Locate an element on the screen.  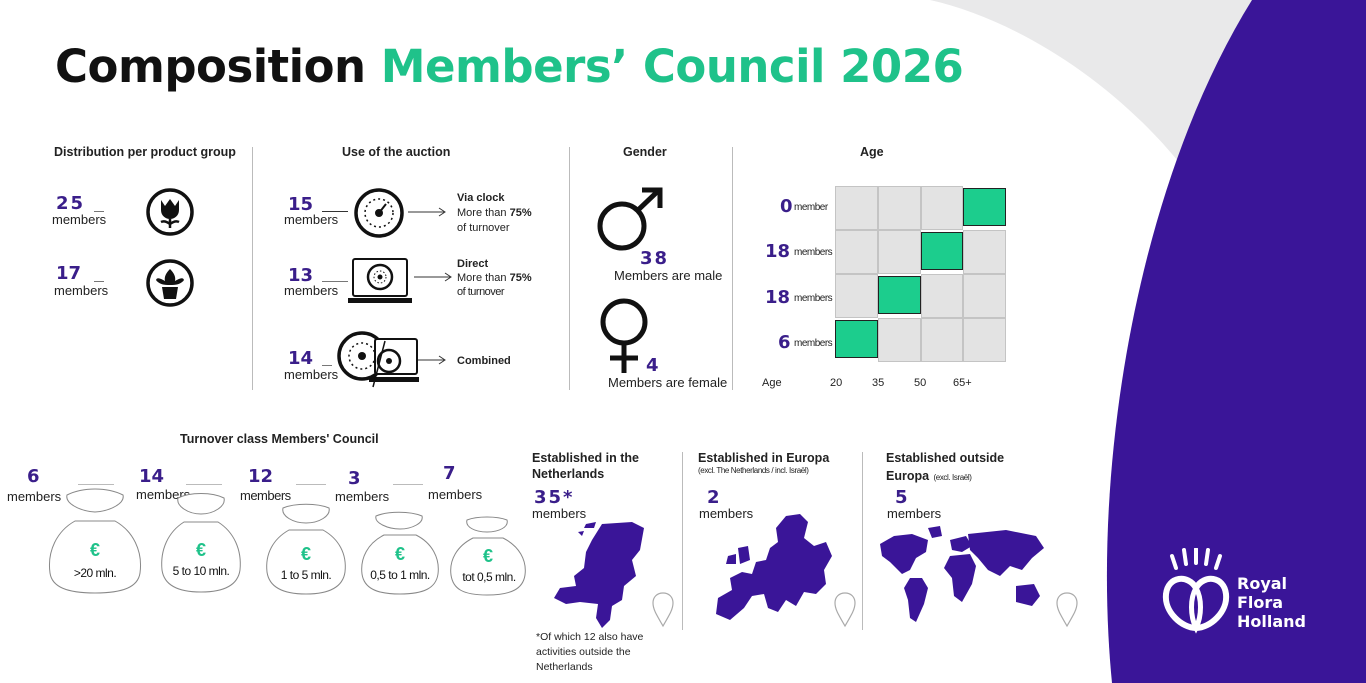
age-tick: 50 is located at coordinates (920, 383).